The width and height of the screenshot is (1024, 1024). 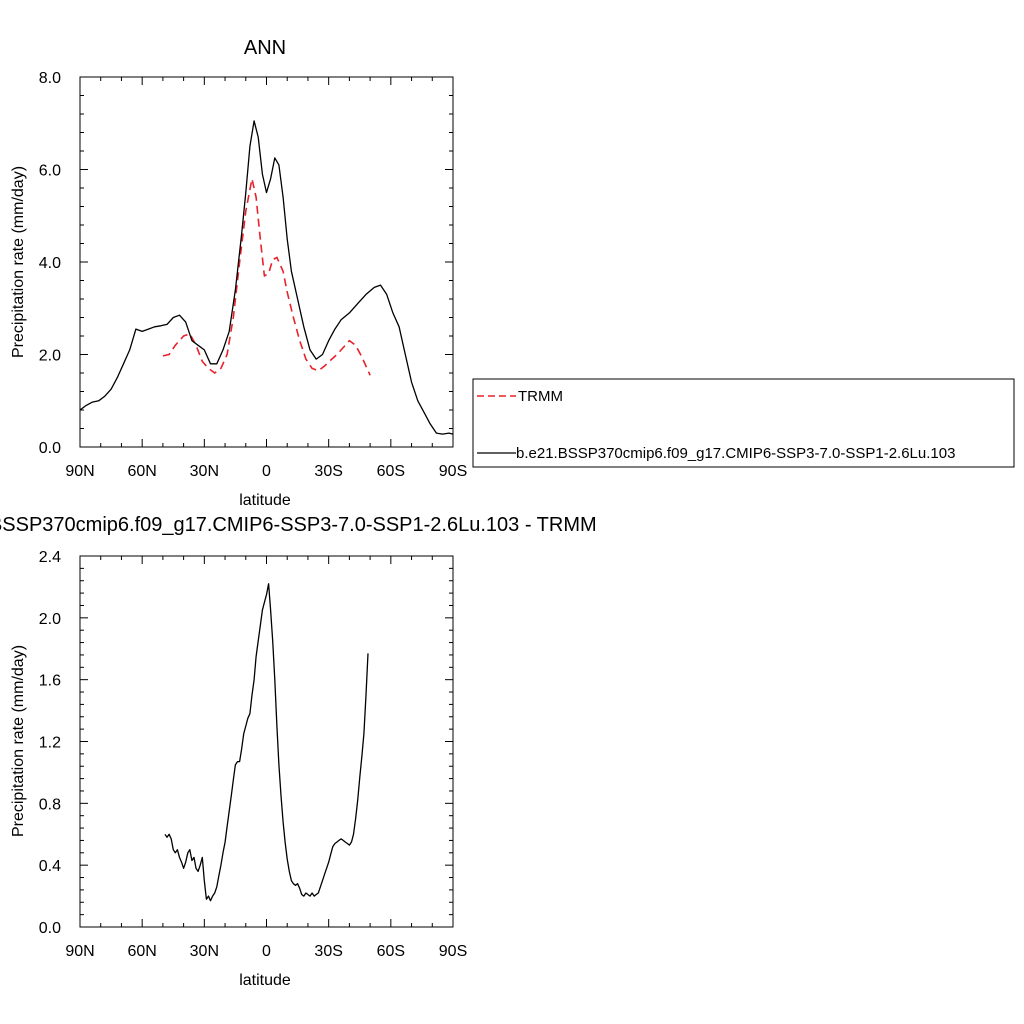 What do you see at coordinates (50, 681) in the screenshot?
I see `bottom-y-tick-label: 1.6` at bounding box center [50, 681].